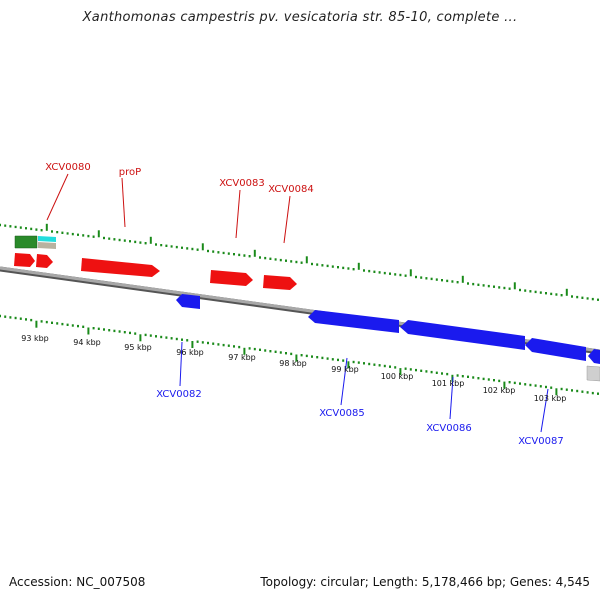  I want to click on gene-label-xcv0086: XCV0086, so click(448, 428).